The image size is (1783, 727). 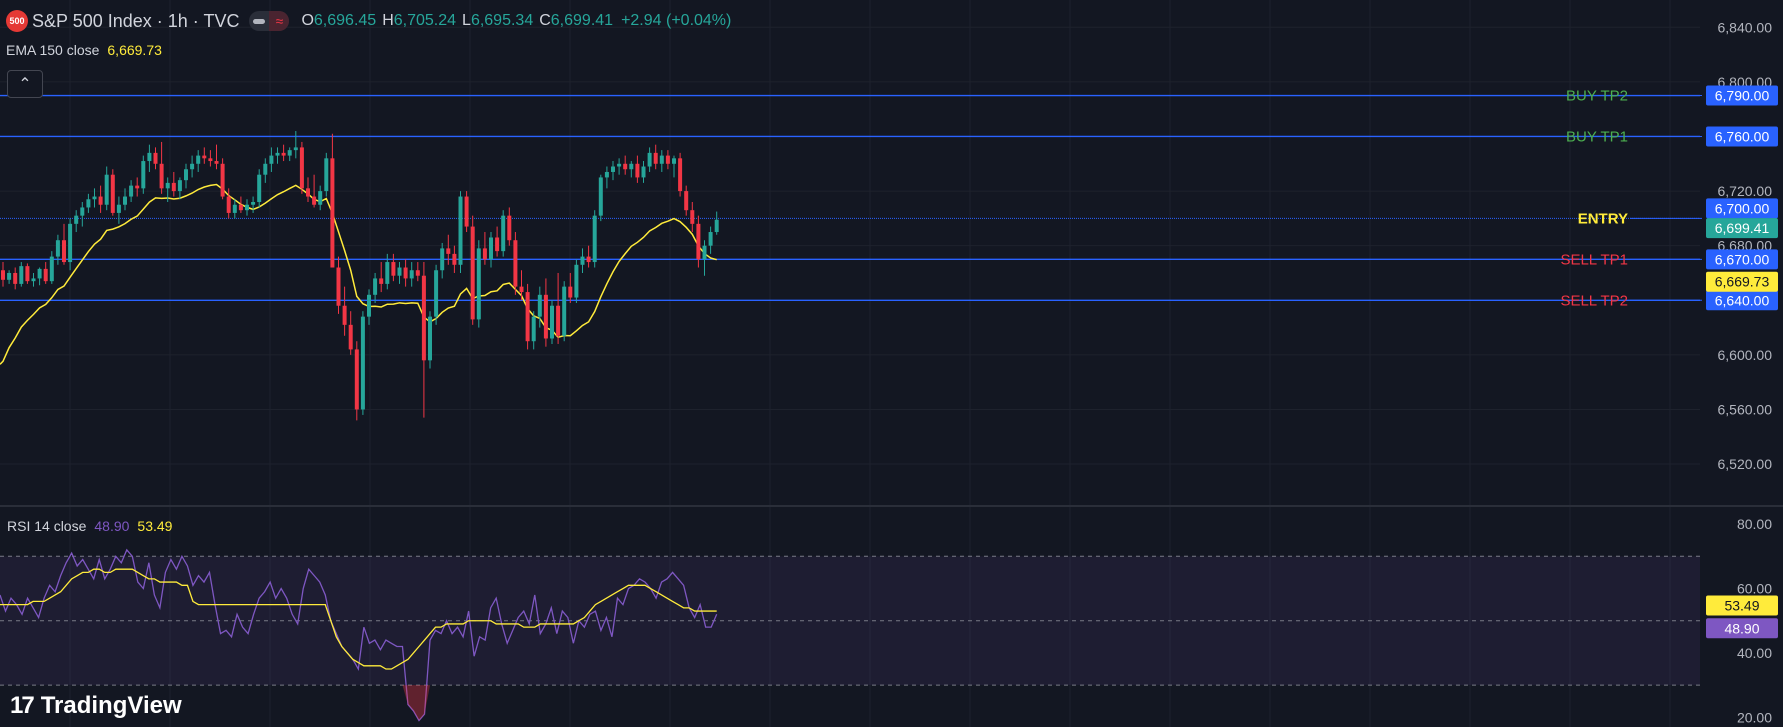 I want to click on rsi-value-tag: 48.90, so click(x=1742, y=628).